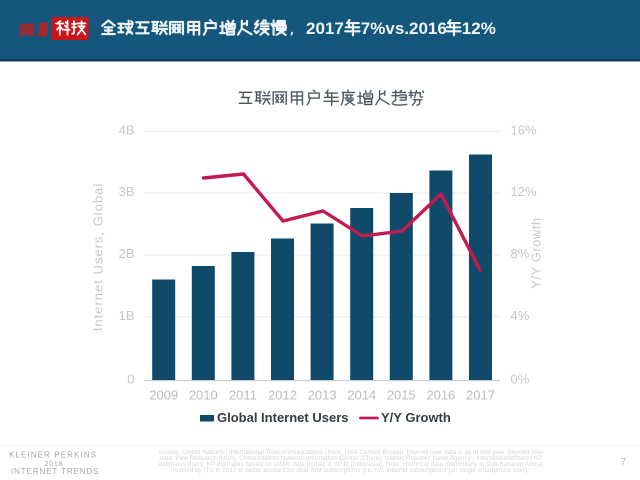  What do you see at coordinates (401, 395) in the screenshot?
I see `svg-text: 2015` at bounding box center [401, 395].